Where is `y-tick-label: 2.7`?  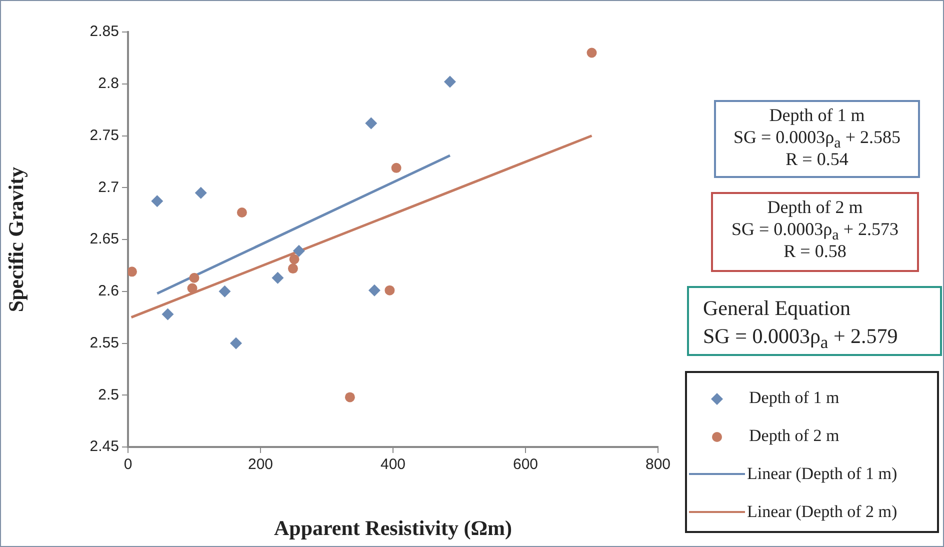
y-tick-label: 2.7 is located at coordinates (108, 187).